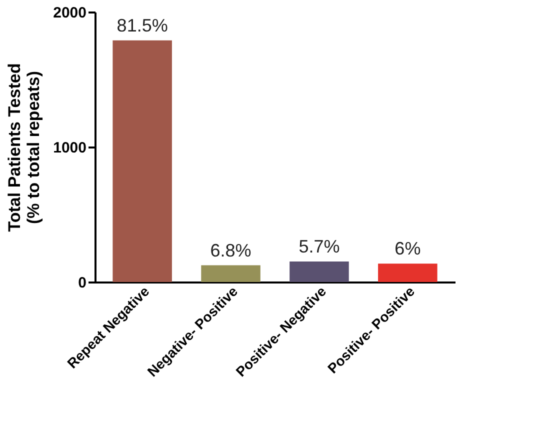  Describe the element at coordinates (319, 246) in the screenshot. I see `annotation: 5.7%` at that location.